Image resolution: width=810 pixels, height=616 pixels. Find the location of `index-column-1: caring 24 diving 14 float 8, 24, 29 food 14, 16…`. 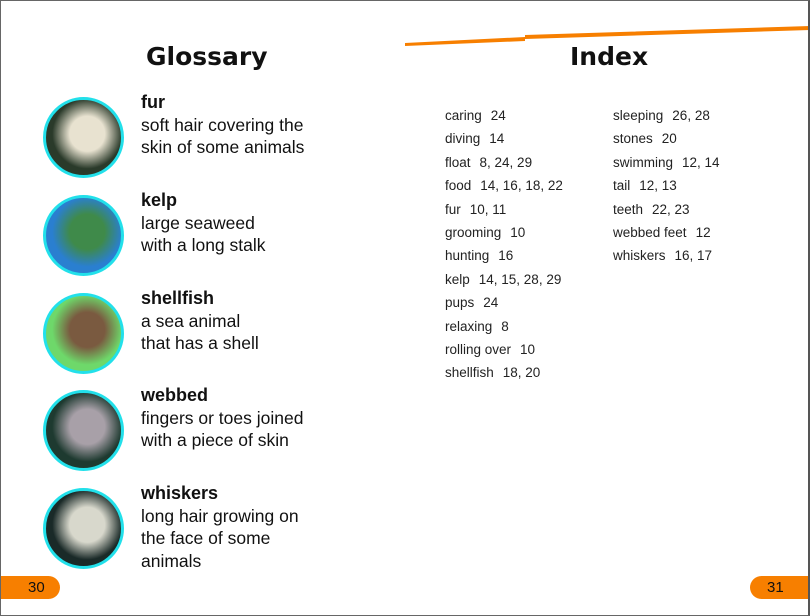

index-column-1: caring 24 diving 14 float 8, 24, 29 food 14, 16… is located at coordinates (504, 244).